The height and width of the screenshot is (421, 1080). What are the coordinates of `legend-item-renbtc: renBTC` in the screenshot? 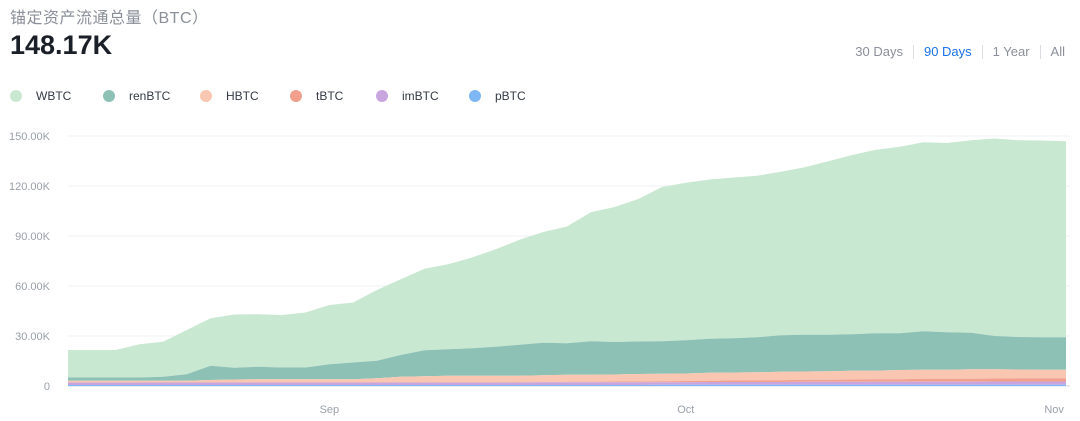 It's located at (151, 96).